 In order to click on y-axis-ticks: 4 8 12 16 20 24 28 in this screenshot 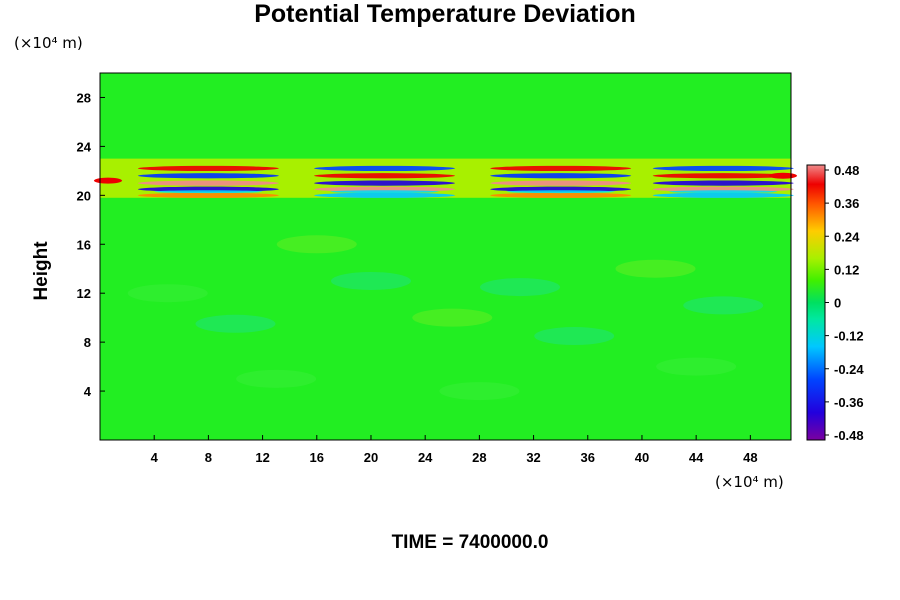, I will do `click(91, 244)`.